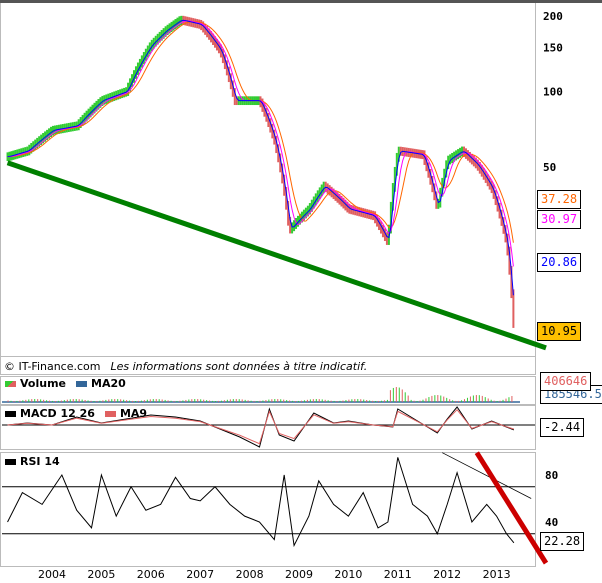 This screenshot has height=583, width=602. I want to click on rsi-legend: RSI 14, so click(32, 461).